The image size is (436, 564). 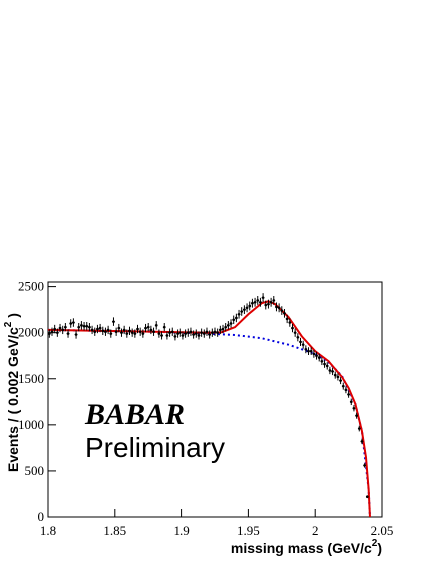 What do you see at coordinates (155, 447) in the screenshot?
I see `preliminary-label: Preliminary` at bounding box center [155, 447].